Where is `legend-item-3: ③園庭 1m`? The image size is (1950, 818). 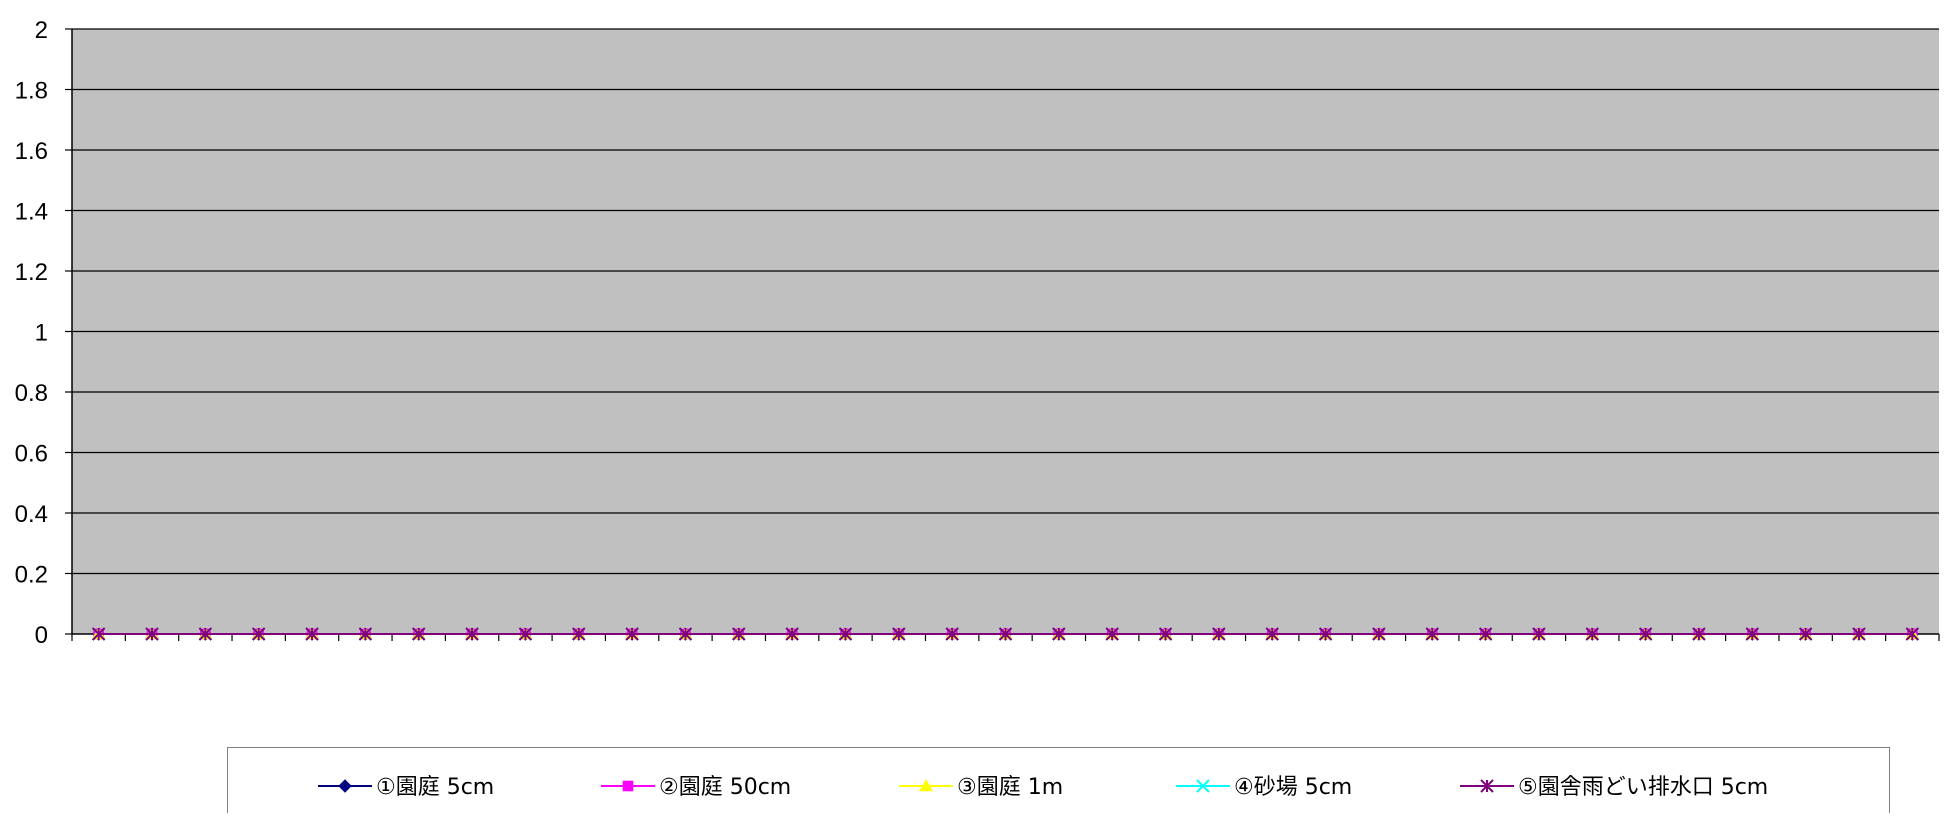
legend-item-3: ③園庭 1m is located at coordinates (981, 787).